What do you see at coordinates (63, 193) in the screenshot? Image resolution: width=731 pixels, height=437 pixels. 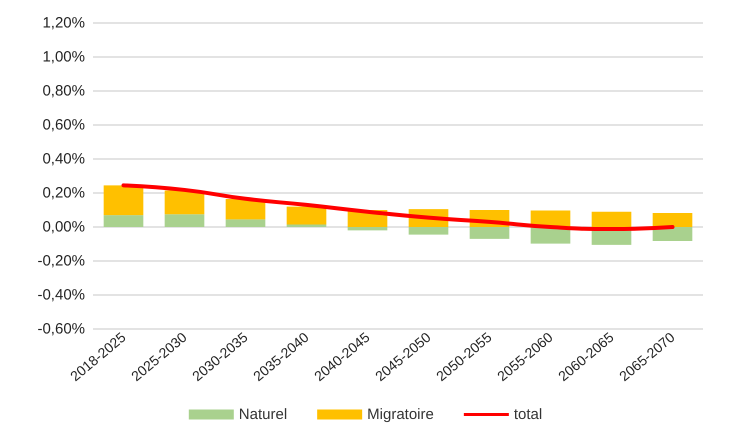 I see `y-tick-label: 0,20%` at bounding box center [63, 193].